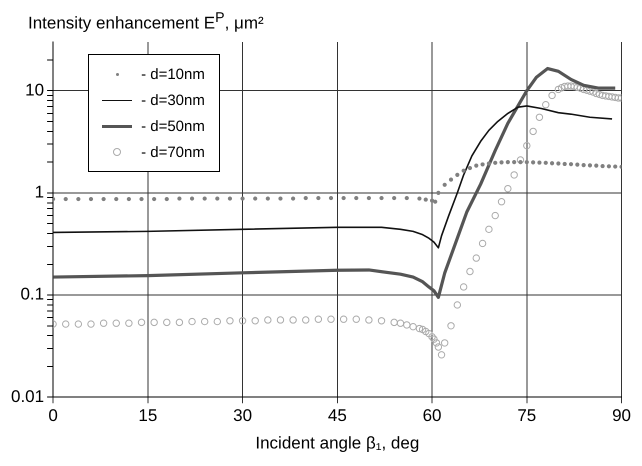  Describe the element at coordinates (34, 90) in the screenshot. I see `y-tick-label: 10` at that location.